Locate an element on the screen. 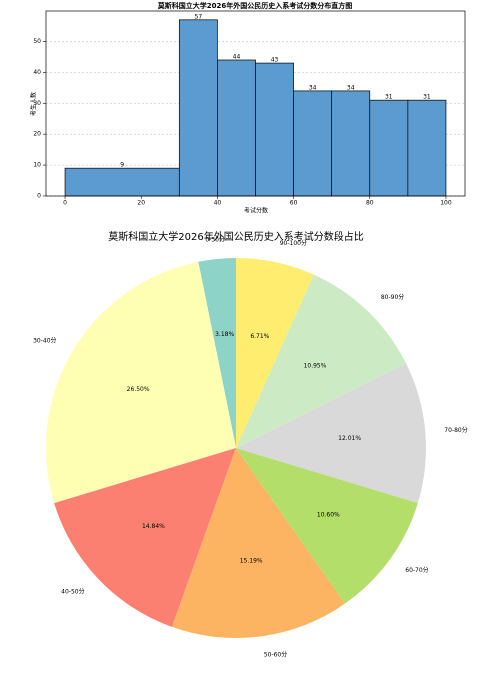 The height and width of the screenshot is (673, 503). slice-value-label: 6.71% is located at coordinates (259, 336).